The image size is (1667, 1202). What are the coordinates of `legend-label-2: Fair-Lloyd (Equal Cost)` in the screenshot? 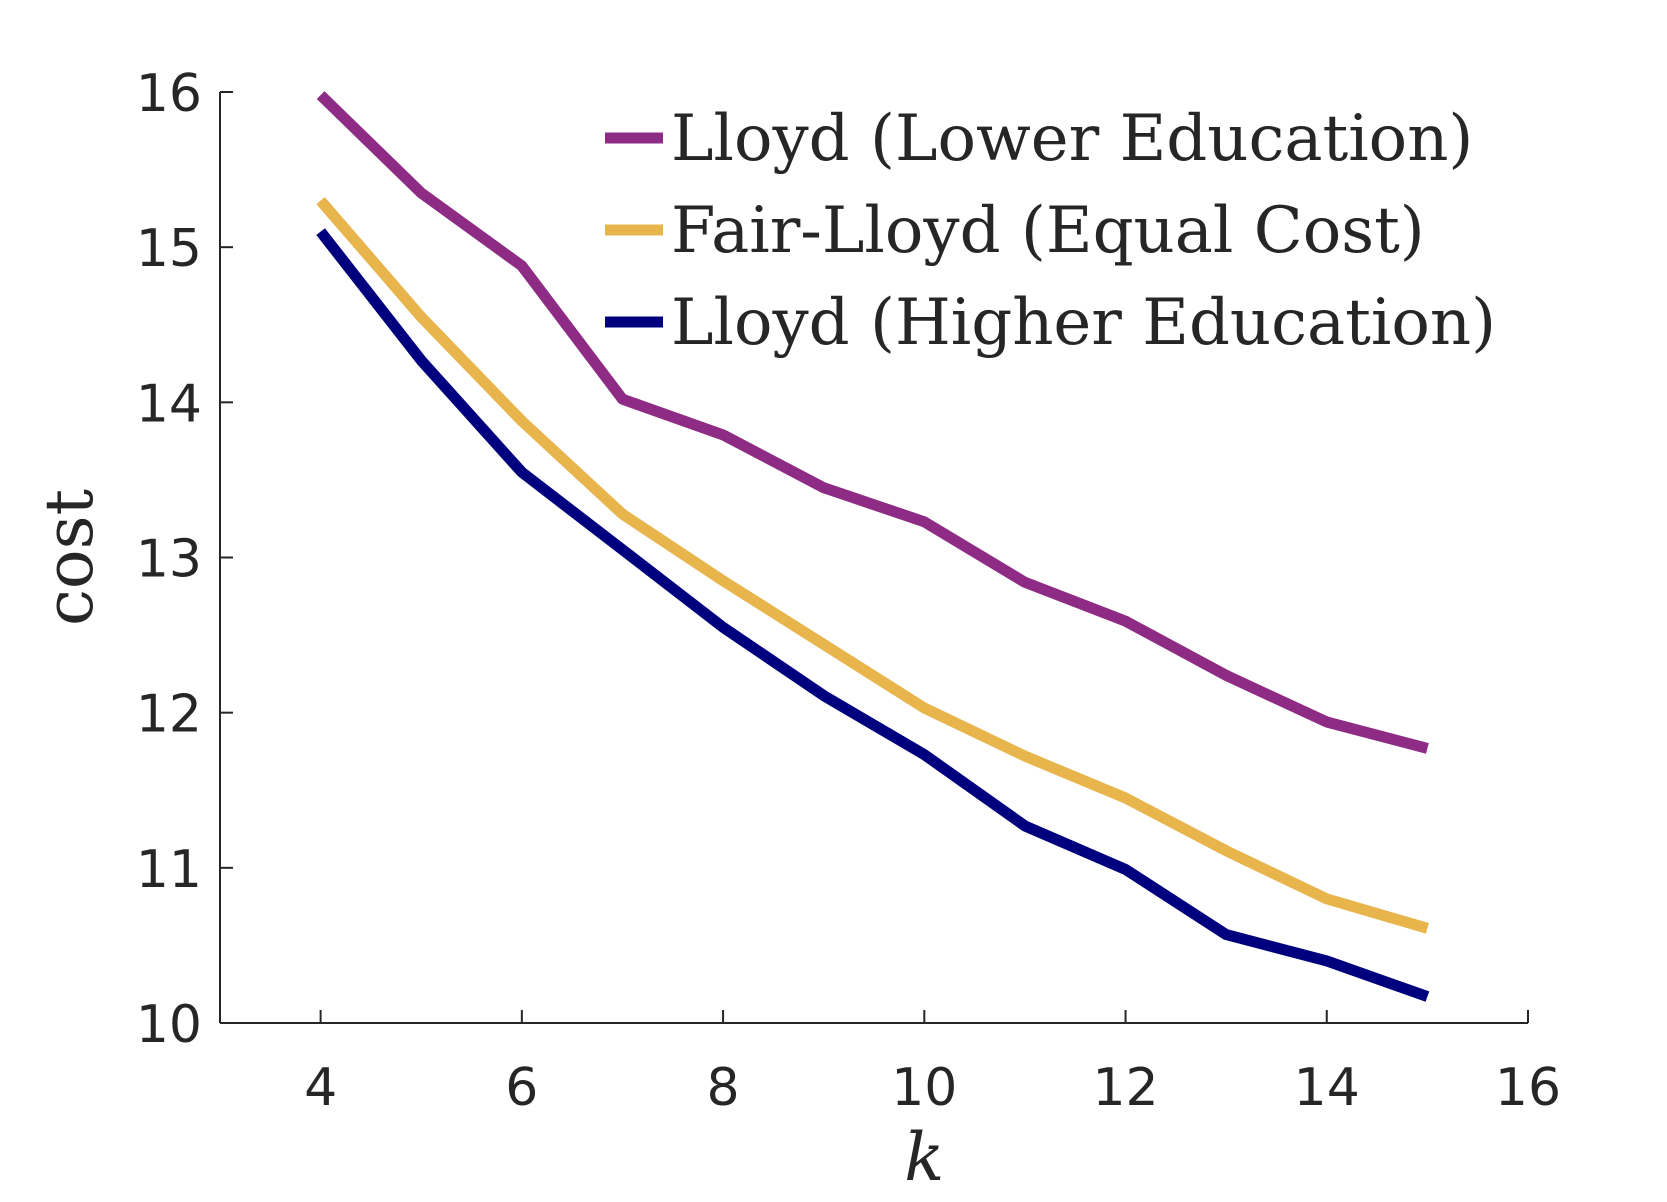 It's located at (1048, 231).